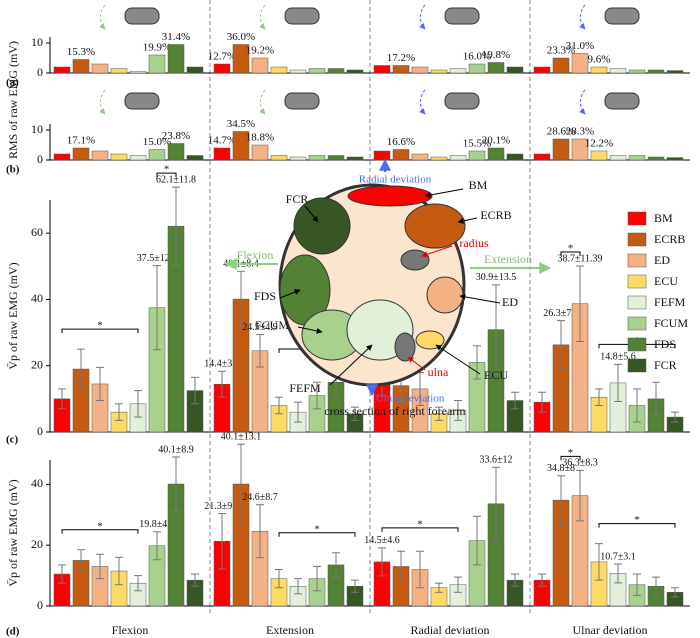  Describe the element at coordinates (13, 315) in the screenshot. I see `y-axis-title: V̄p of raw EMG (mV)` at that location.